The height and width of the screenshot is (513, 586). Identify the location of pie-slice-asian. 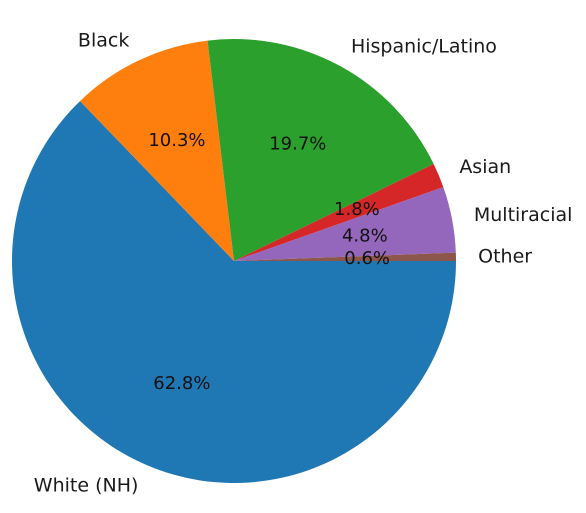
(339, 212).